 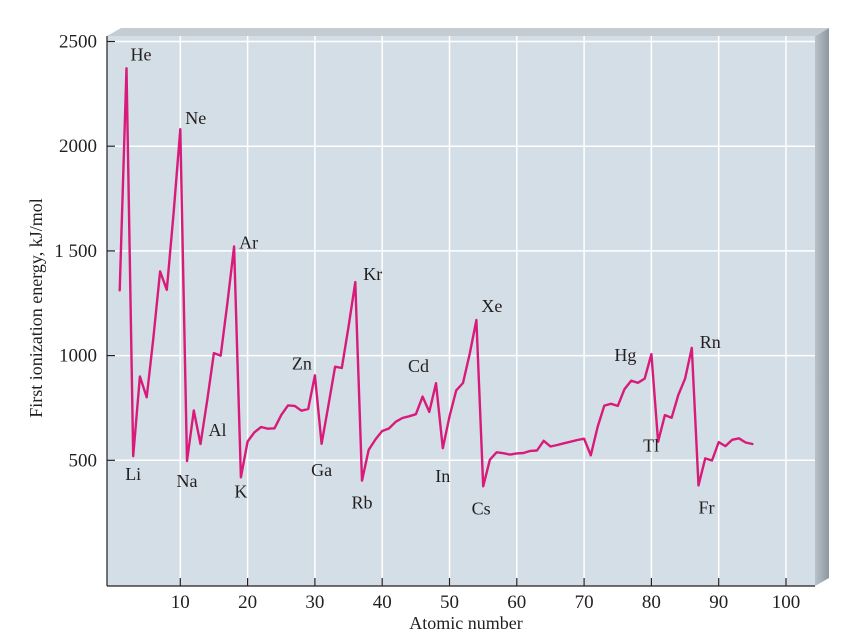 I want to click on element-label-na: Na, so click(x=187, y=481).